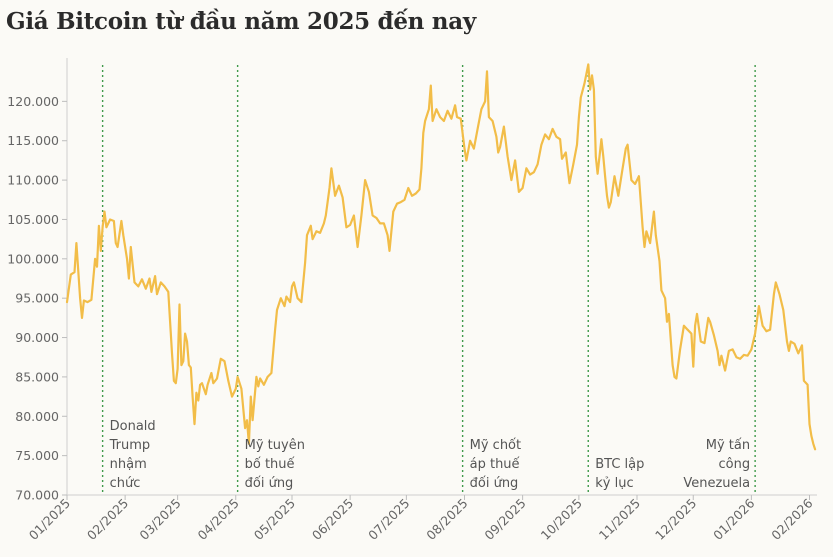  Describe the element at coordinates (37, 455) in the screenshot. I see `y-tick-label: 75.000` at that location.